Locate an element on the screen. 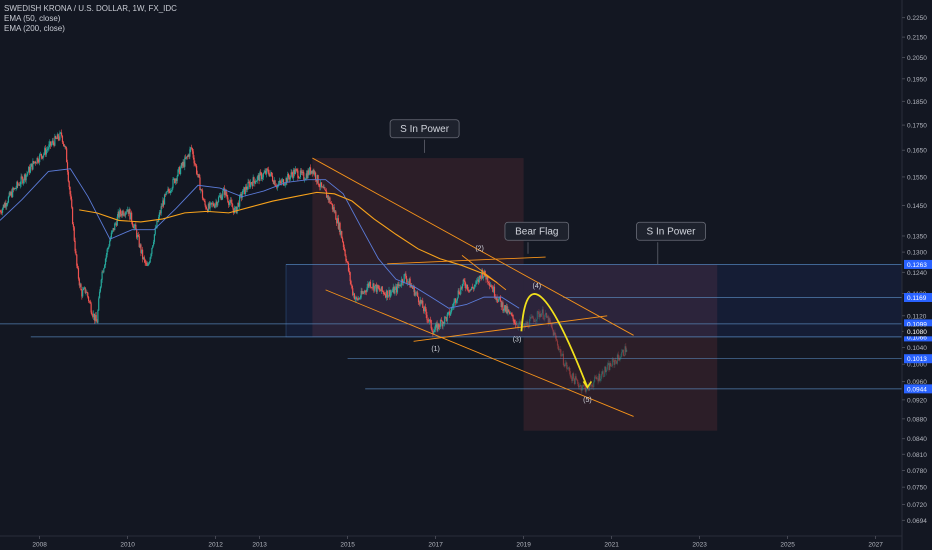 This screenshot has height=550, width=932. time-tick-label: 2023 is located at coordinates (699, 545).